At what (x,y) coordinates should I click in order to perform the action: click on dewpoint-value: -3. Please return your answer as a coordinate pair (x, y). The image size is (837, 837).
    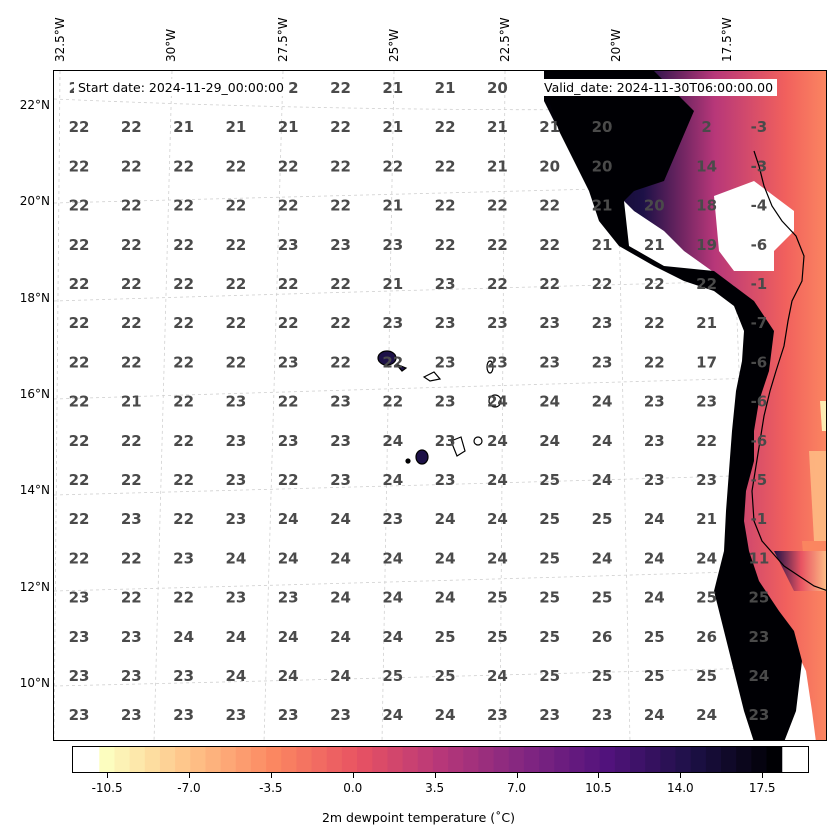
    Looking at the image, I should click on (759, 127).